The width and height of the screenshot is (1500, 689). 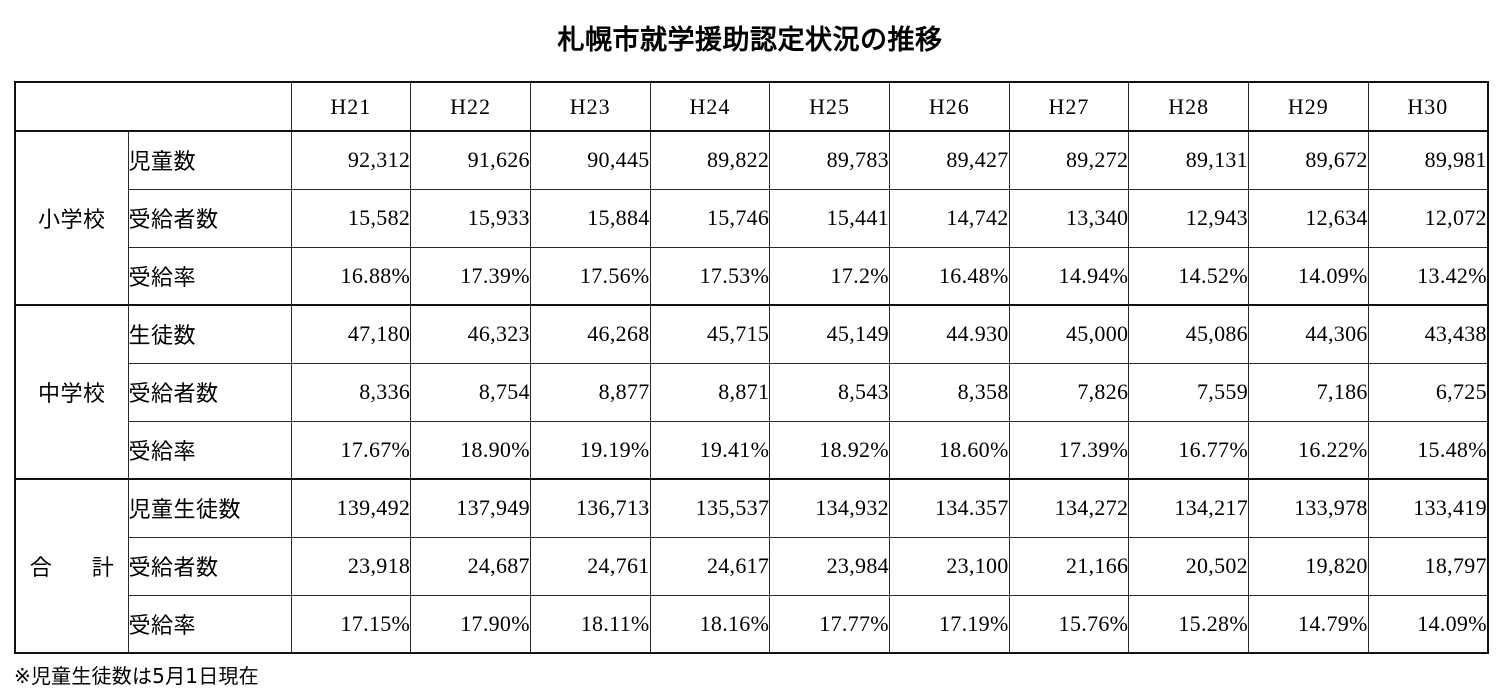 What do you see at coordinates (209, 508) in the screenshot?
I see `metric-label-cell: 児童生徒数` at bounding box center [209, 508].